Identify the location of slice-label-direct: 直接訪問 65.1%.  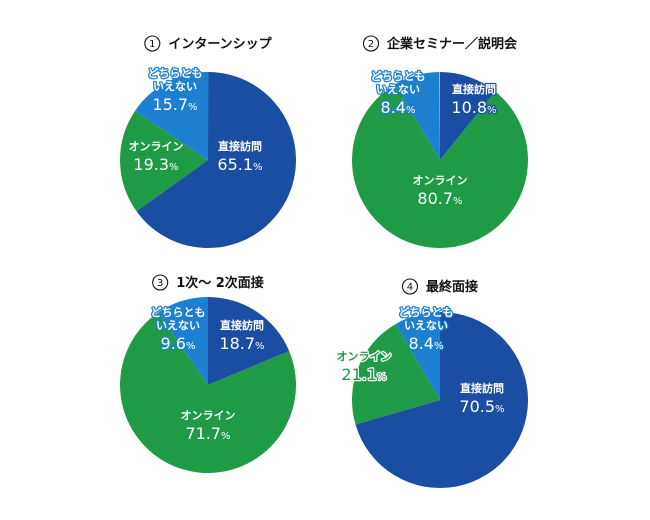
(240, 157).